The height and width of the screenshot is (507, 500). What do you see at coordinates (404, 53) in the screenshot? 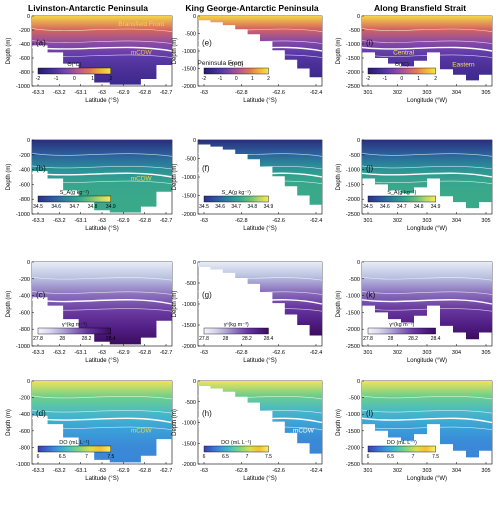
I see `annotation-label: Central` at bounding box center [404, 53].